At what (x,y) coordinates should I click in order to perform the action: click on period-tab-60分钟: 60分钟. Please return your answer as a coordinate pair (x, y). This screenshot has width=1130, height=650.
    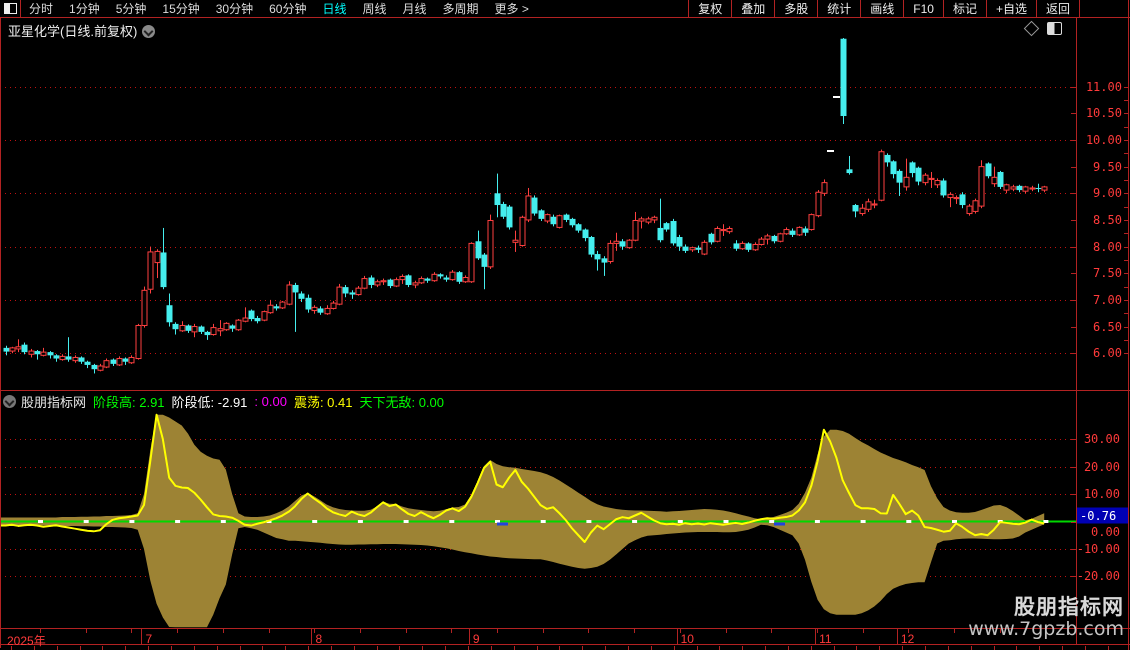
    Looking at the image, I should click on (288, 9).